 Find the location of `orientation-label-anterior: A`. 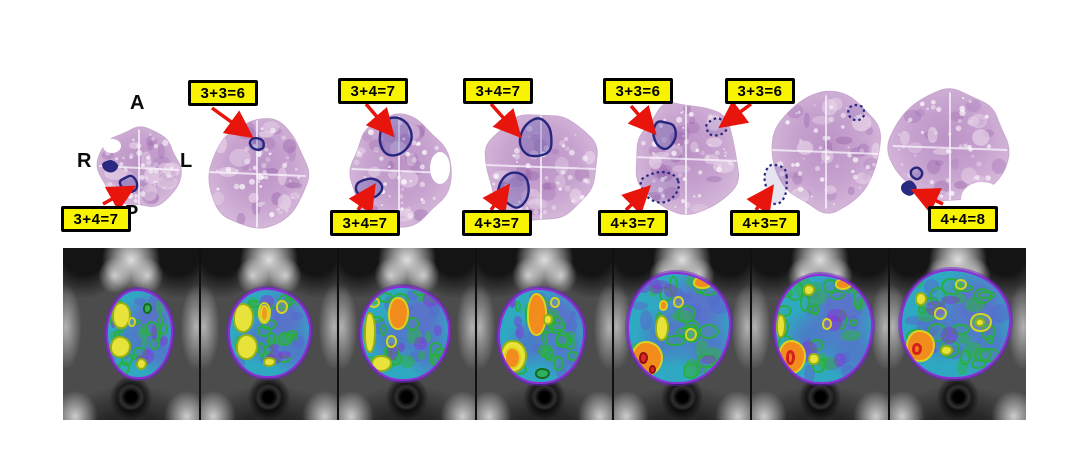

orientation-label-anterior: A is located at coordinates (137, 103).